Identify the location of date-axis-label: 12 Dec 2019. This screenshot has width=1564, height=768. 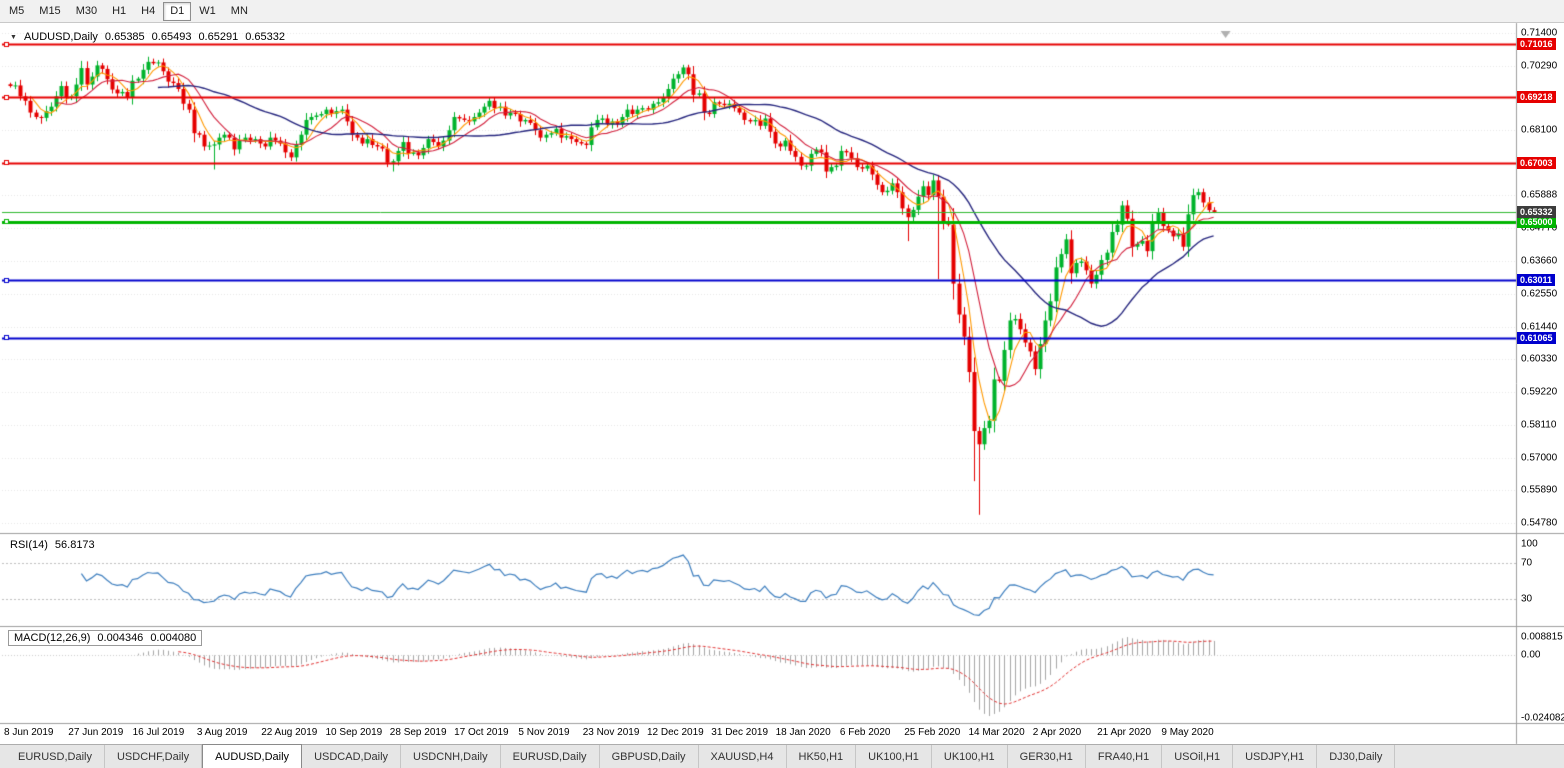
(675, 732).